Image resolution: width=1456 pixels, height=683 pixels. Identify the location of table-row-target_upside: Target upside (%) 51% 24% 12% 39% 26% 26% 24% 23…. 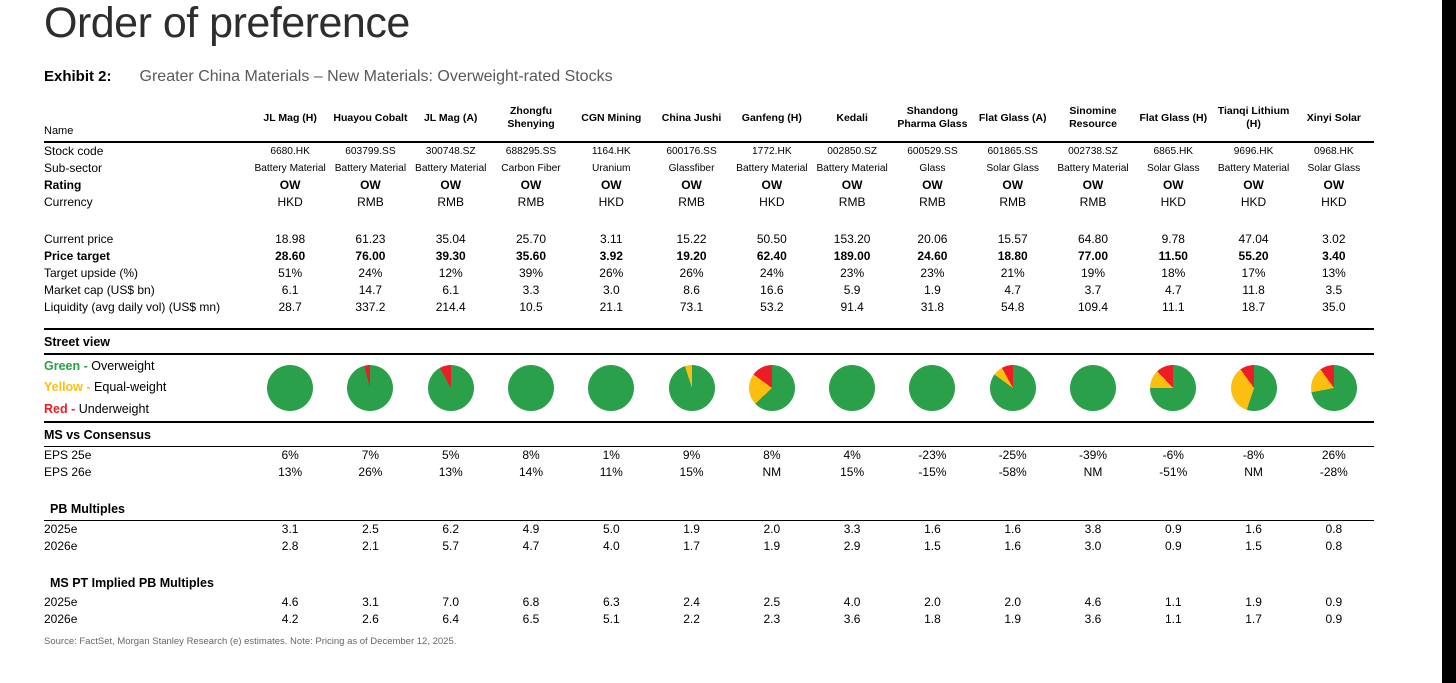
(709, 273).